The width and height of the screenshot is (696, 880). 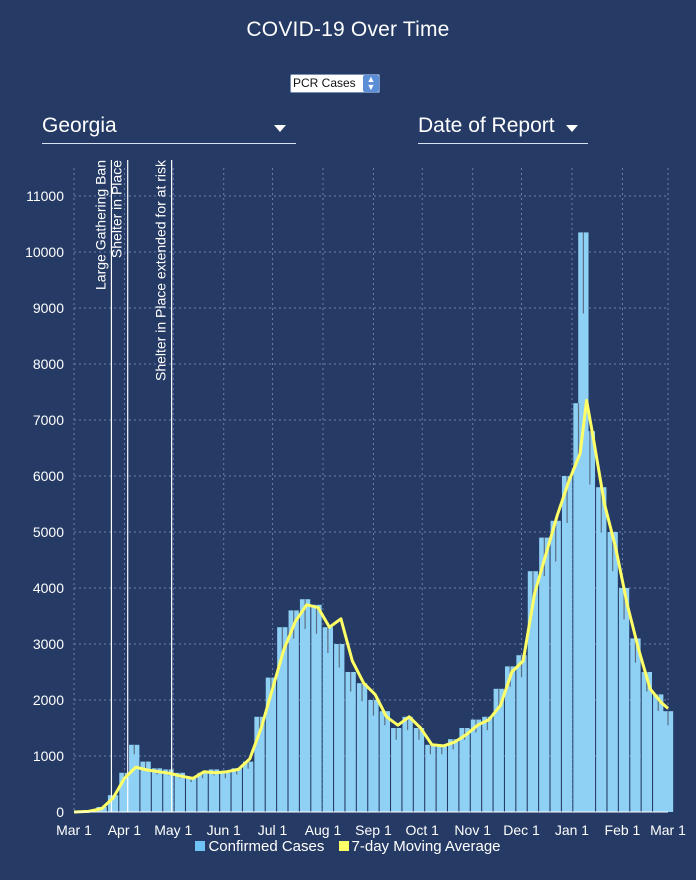 What do you see at coordinates (173, 830) in the screenshot?
I see `x-tick-label: May 1` at bounding box center [173, 830].